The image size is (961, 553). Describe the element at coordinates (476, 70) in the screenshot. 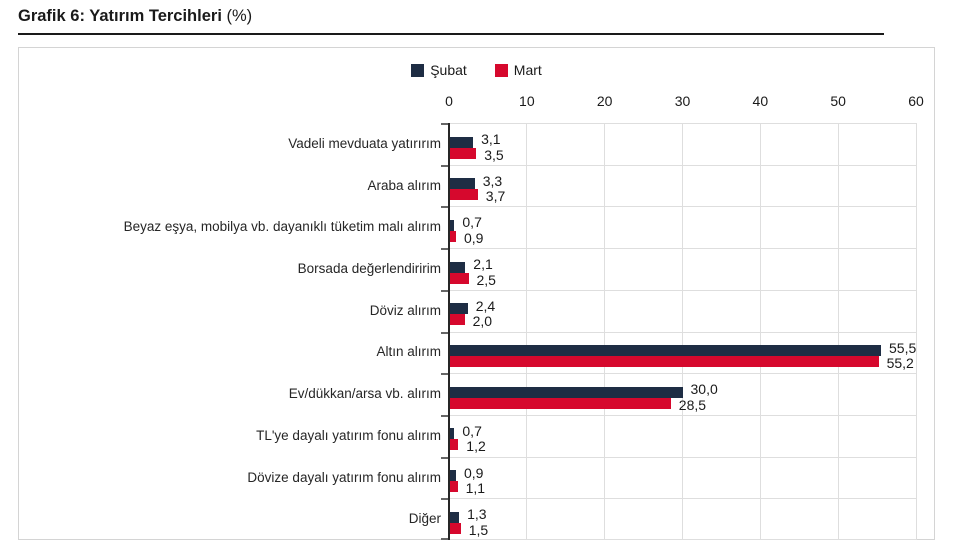

I see `legend: Şubat Mart` at that location.